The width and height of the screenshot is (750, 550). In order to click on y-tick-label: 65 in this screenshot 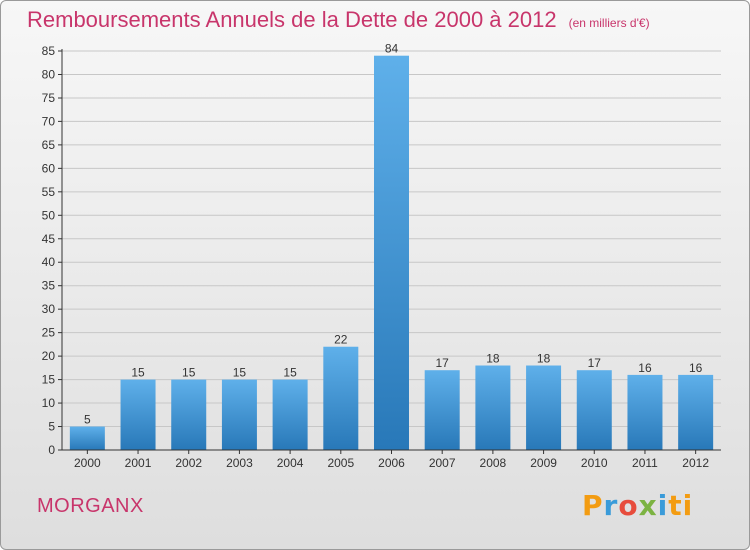, I will do `click(49, 145)`.